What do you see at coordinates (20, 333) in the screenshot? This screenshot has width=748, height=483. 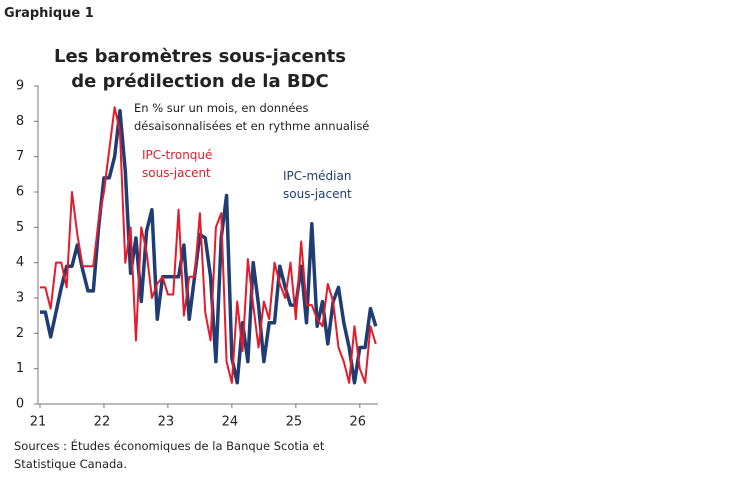 I see `y-tick-label: 2` at bounding box center [20, 333].